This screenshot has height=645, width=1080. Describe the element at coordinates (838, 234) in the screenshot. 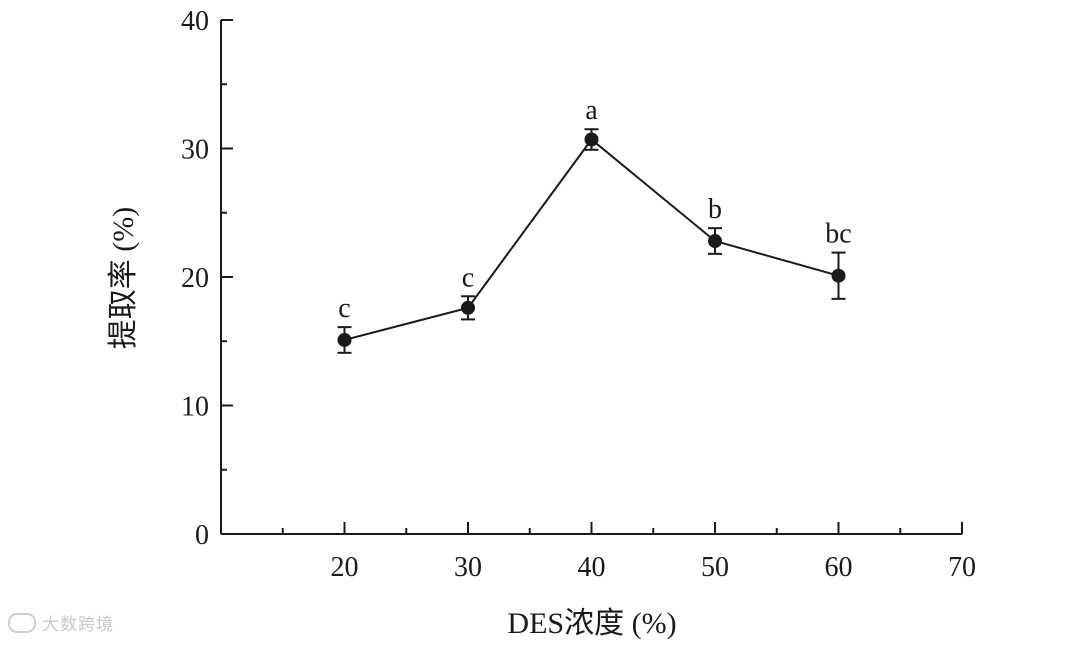

I see `significance-label: bc` at that location.